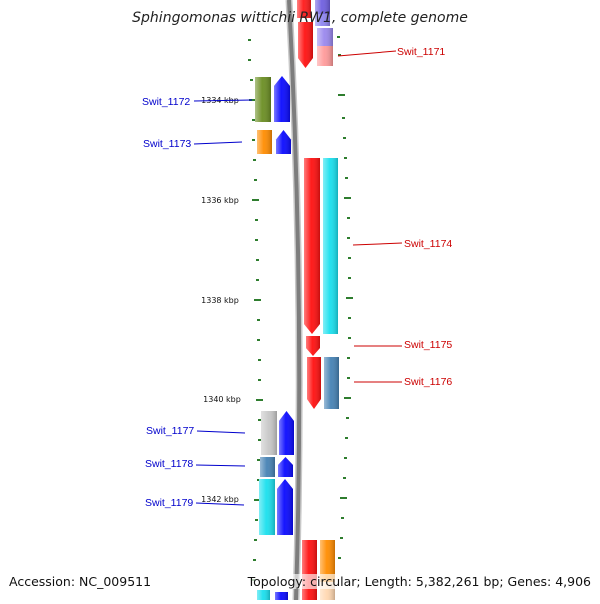  I want to click on gene-swit-1177-box, so click(269, 433).